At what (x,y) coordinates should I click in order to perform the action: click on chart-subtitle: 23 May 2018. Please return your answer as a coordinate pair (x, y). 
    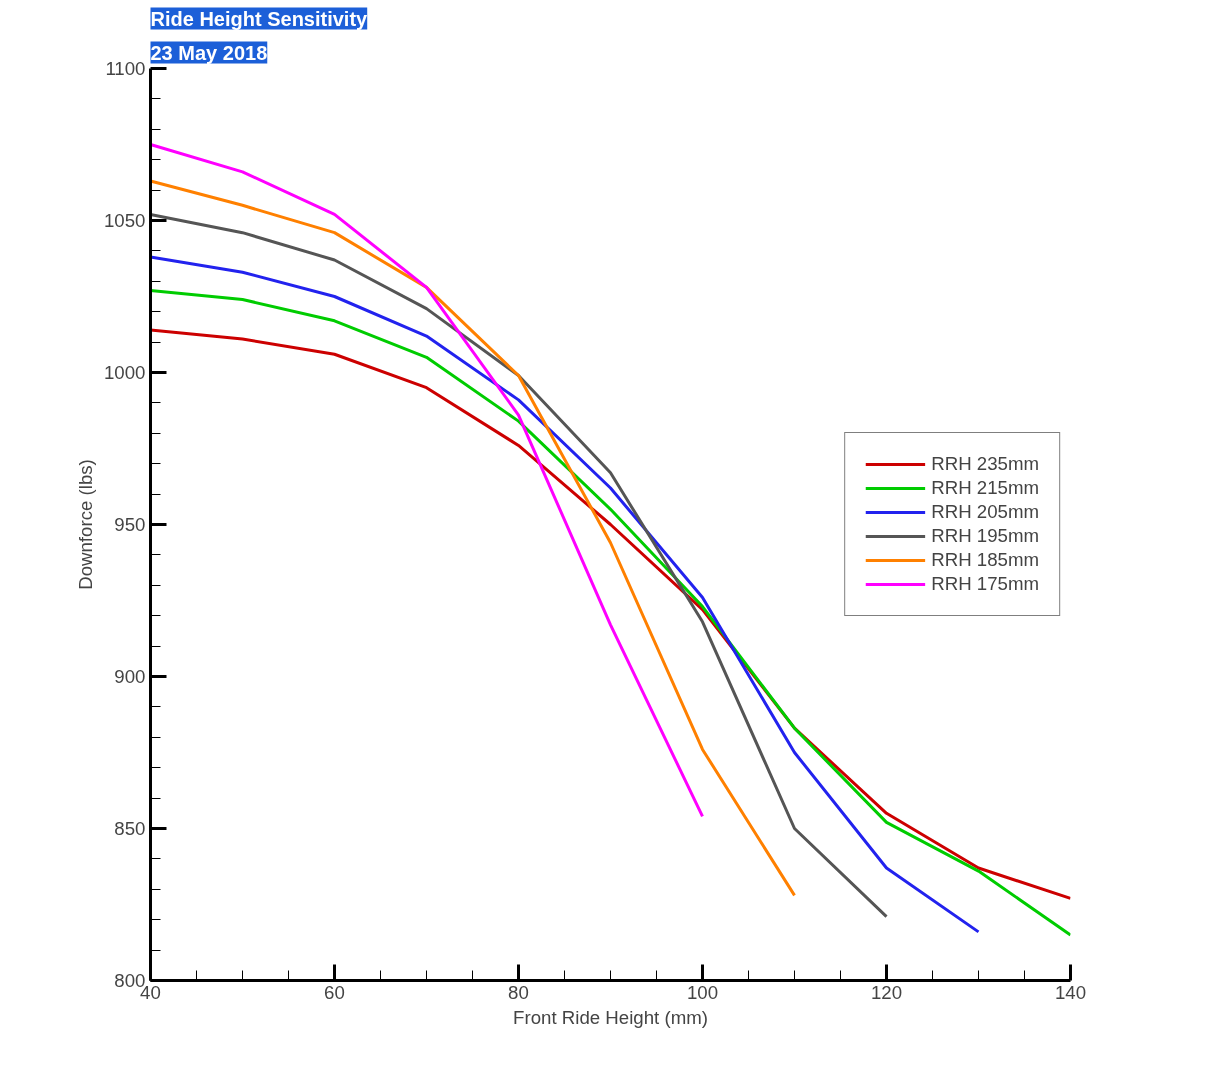
    Looking at the image, I should click on (209, 52).